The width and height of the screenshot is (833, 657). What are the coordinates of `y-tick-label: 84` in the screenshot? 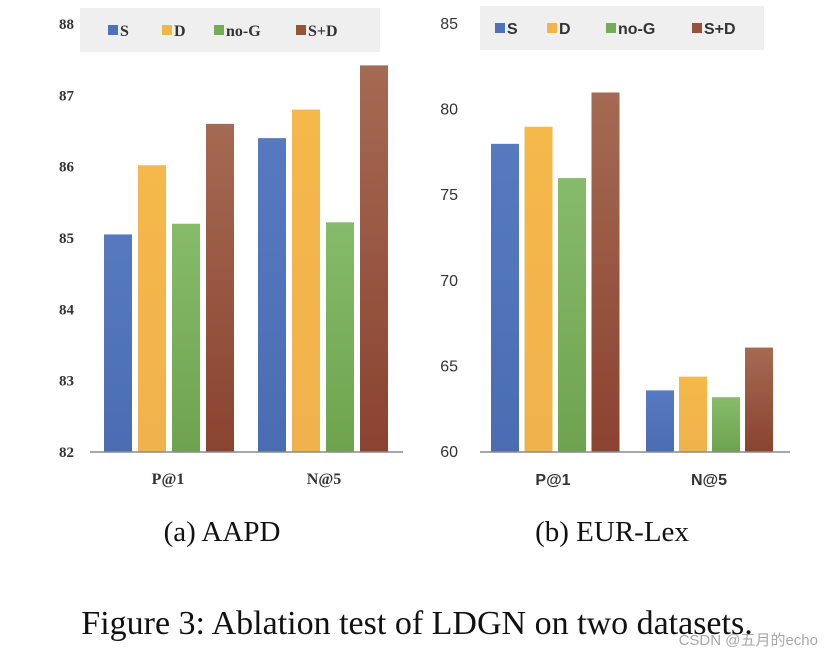 It's located at (67, 310).